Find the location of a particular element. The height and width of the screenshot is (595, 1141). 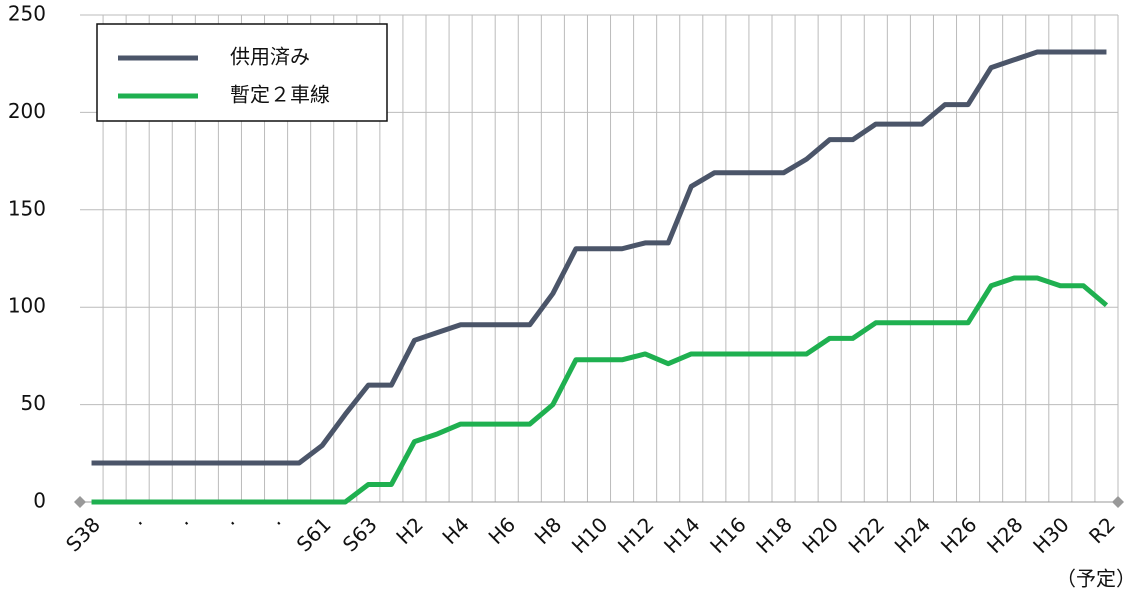

x-tick-label: H20 is located at coordinates (820, 535).